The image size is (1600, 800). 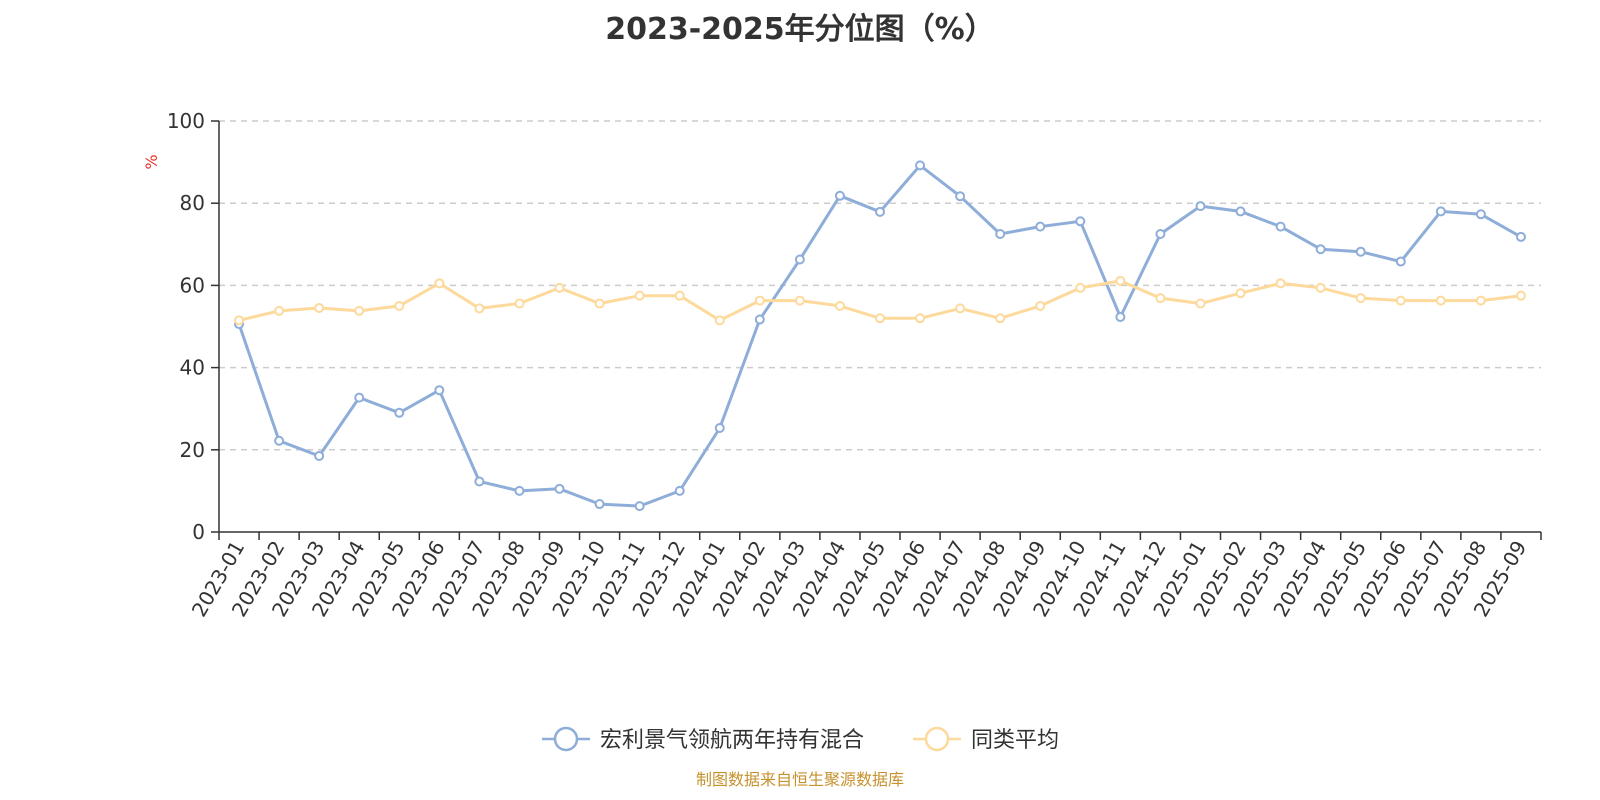 What do you see at coordinates (198, 532) in the screenshot?
I see `y-tick-label: 0` at bounding box center [198, 532].